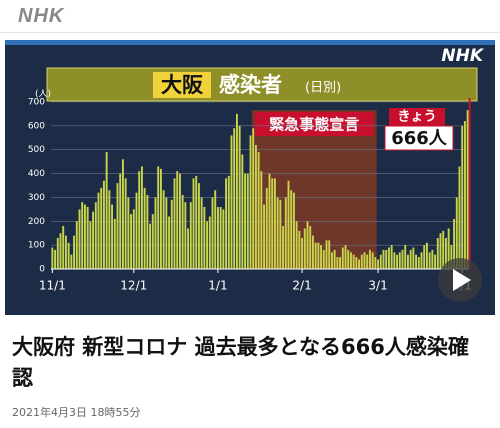  Describe the element at coordinates (36, 103) in the screenshot. I see `y-tick-label: 700` at that location.